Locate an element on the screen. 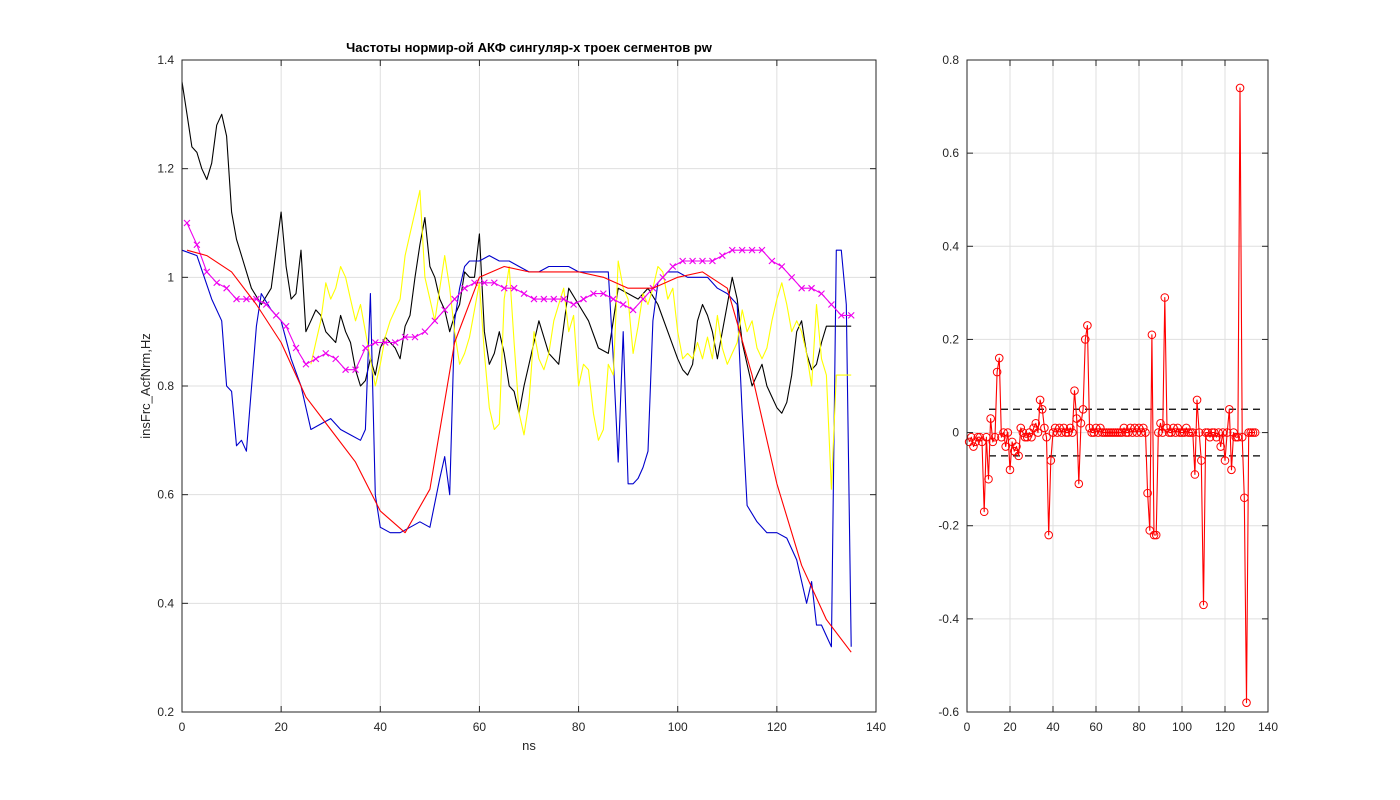  left-x-tick-label: 100 is located at coordinates (678, 727).